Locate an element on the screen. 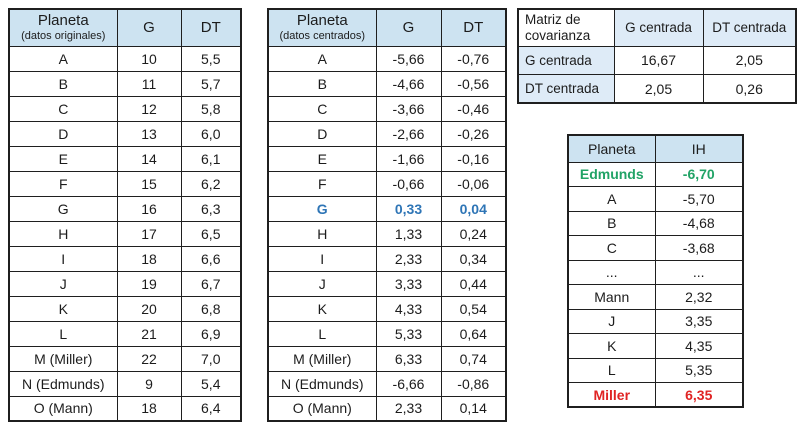  table-row: B -4,66 -0,56 is located at coordinates (387, 83).